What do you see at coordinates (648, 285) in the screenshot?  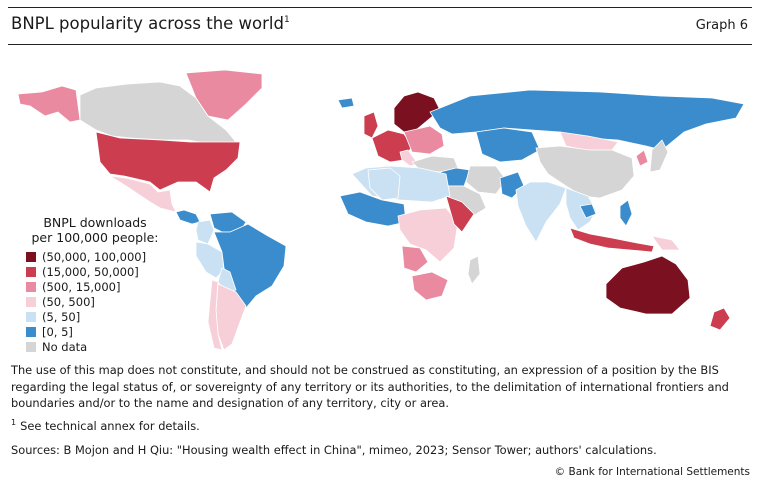 I see `region-australia` at bounding box center [648, 285].